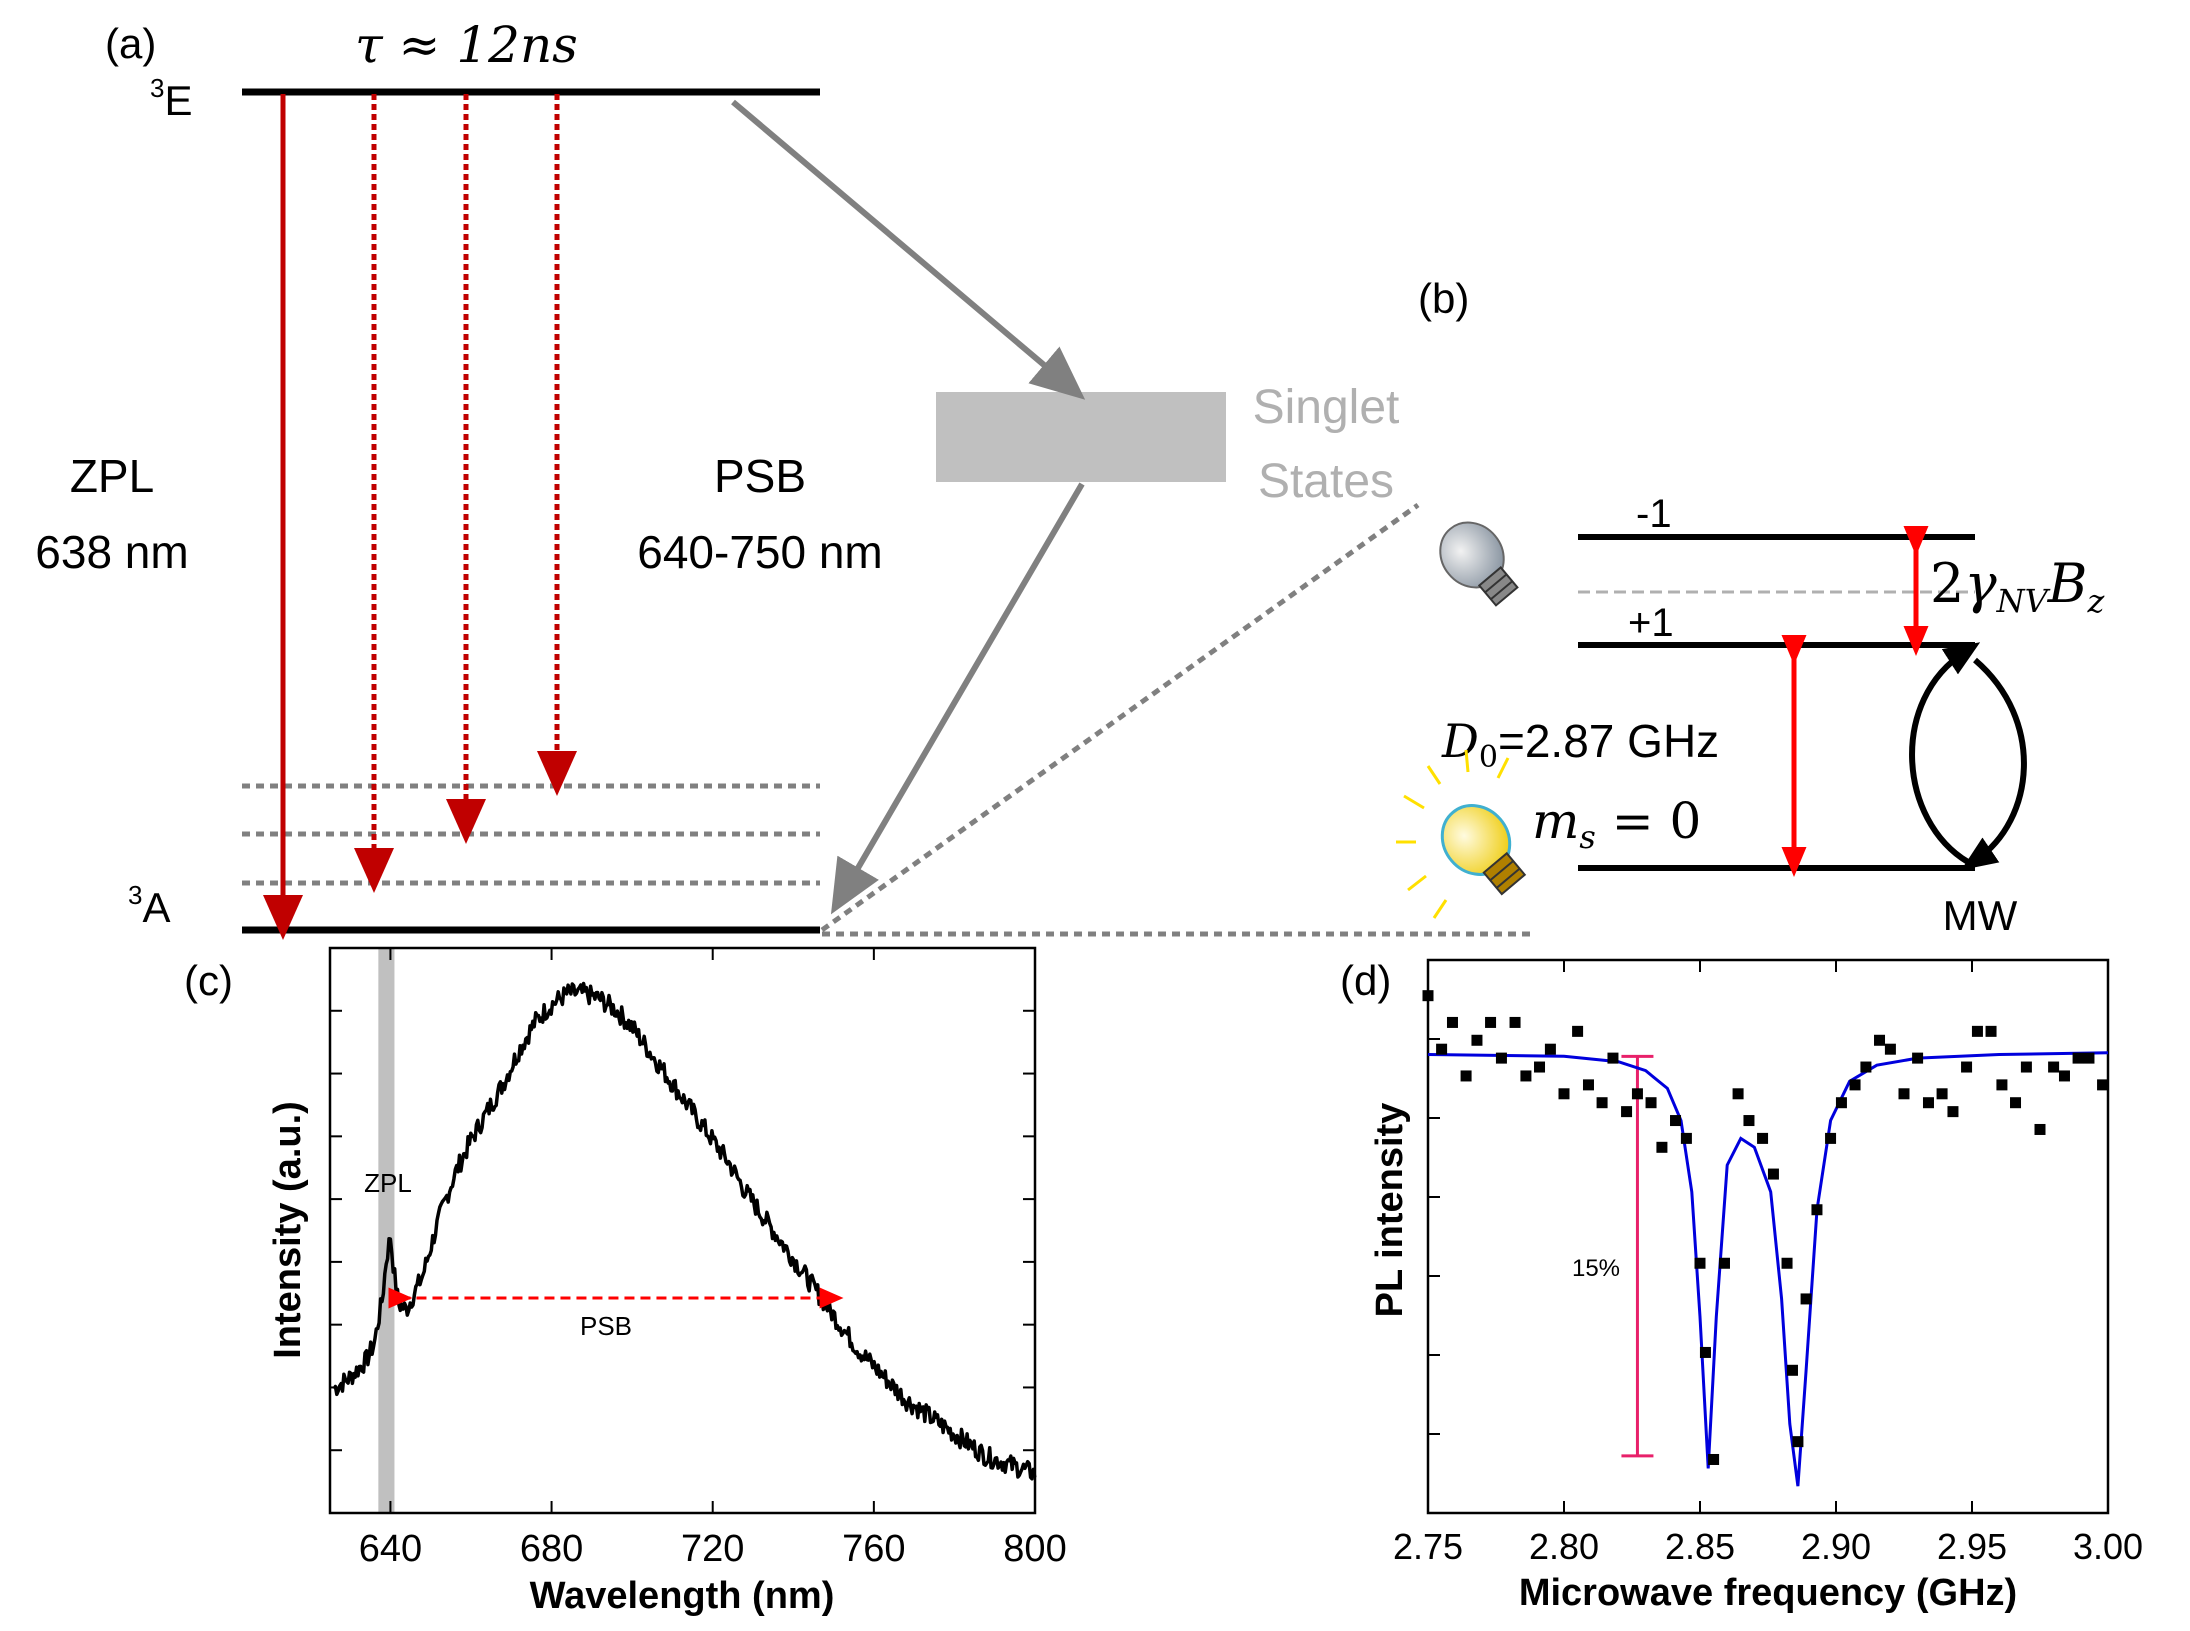  Describe the element at coordinates (908, 249) in the screenshot. I see `isc-arrow-to-singlet` at that location.